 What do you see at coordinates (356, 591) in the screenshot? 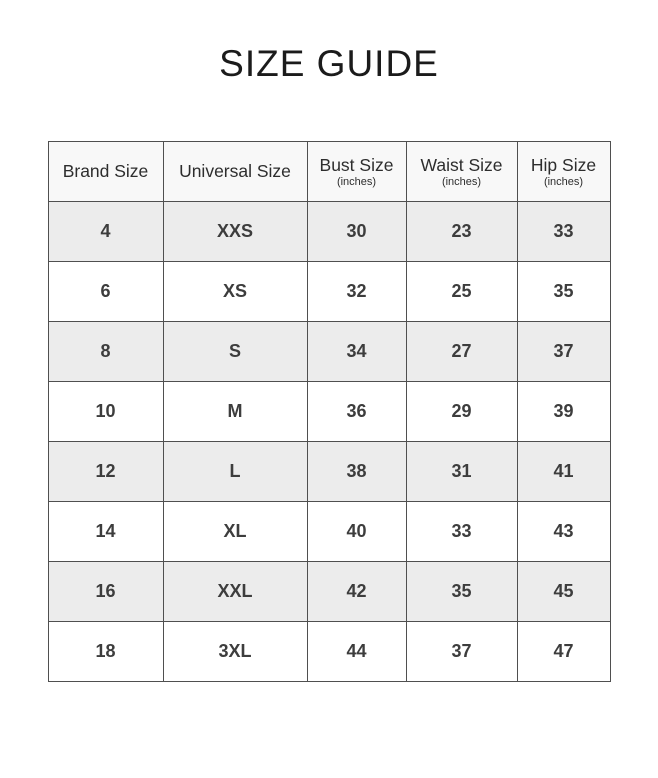
I see `table-cell: 42` at bounding box center [356, 591].